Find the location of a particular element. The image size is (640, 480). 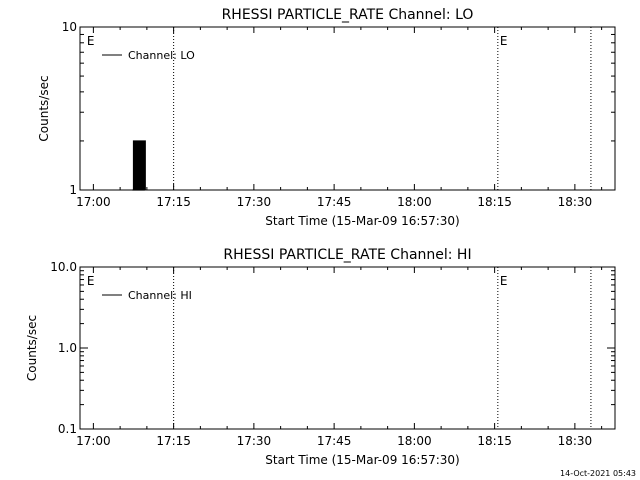

y-tick-label: 1 is located at coordinates (73, 190).